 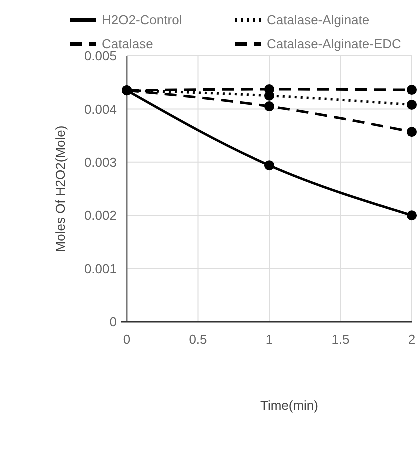 I want to click on y-tick-label: 0, so click(x=113, y=322).